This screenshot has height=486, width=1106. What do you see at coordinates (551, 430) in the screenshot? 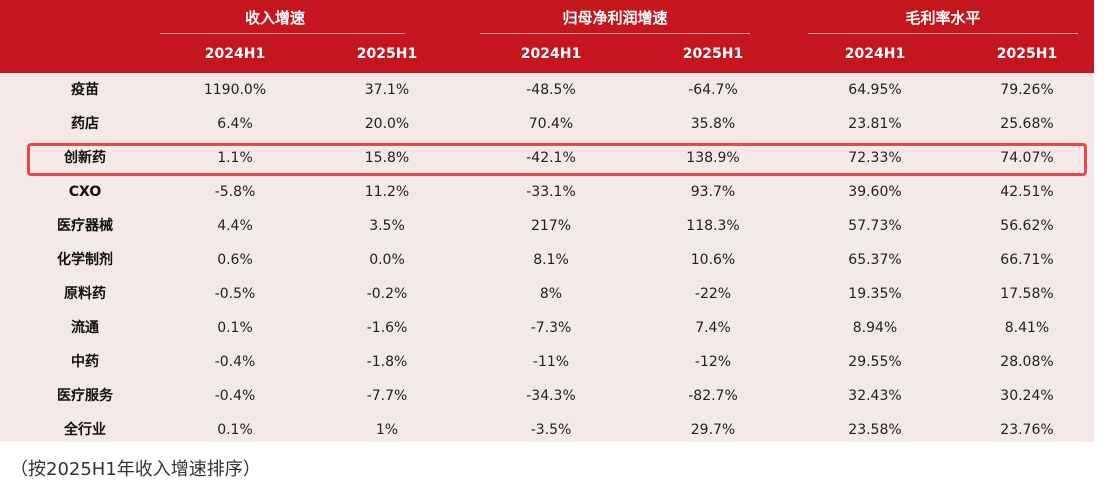
I see `table-cell: -3.5%` at bounding box center [551, 430].